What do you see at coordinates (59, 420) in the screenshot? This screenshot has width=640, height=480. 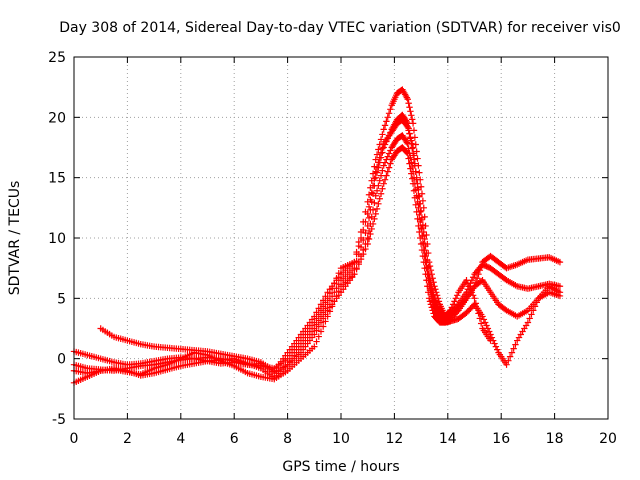 I see `y-tick-label: -5` at bounding box center [59, 420].